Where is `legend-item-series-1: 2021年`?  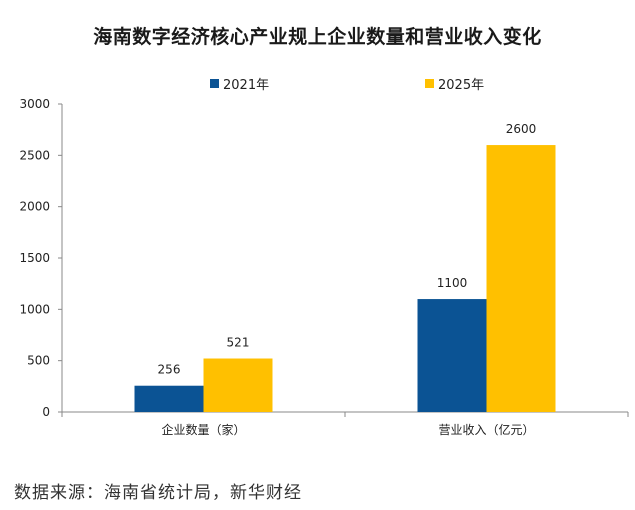 legend-item-series-1: 2021年 is located at coordinates (239, 83).